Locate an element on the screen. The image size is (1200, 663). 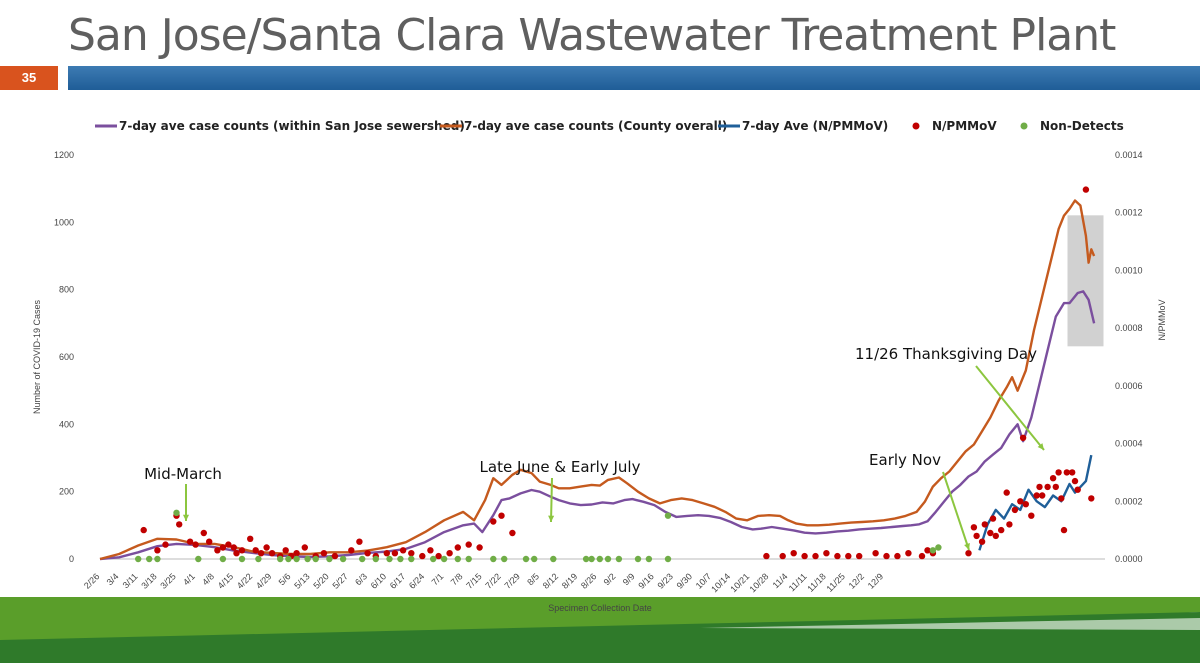
x-tick-label: 8/5 is located at coordinates (533, 579).